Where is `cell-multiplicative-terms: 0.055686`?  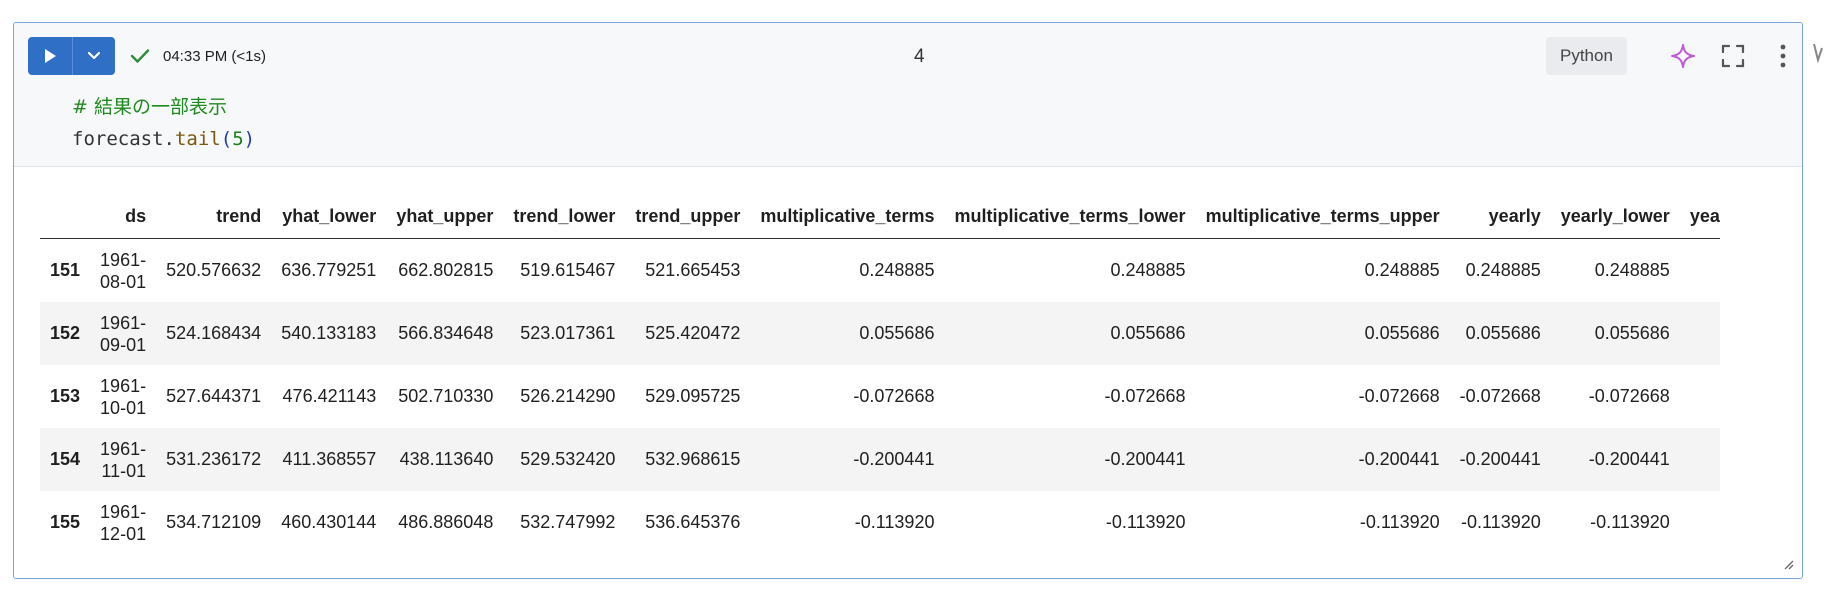 cell-multiplicative-terms: 0.055686 is located at coordinates (897, 333).